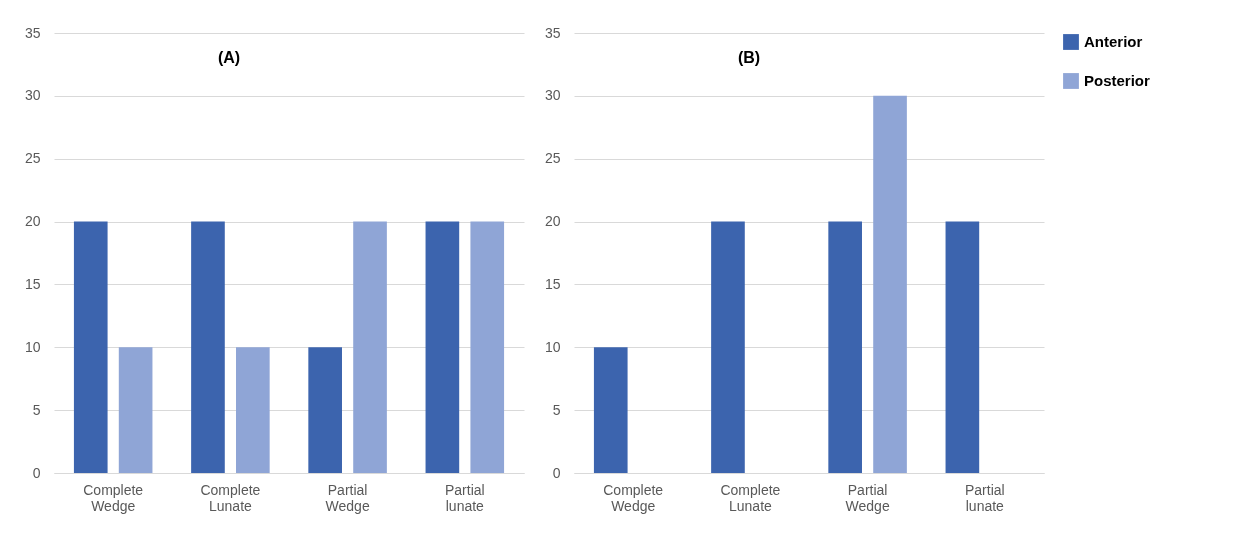 This screenshot has width=1252, height=553. What do you see at coordinates (229, 57) in the screenshot?
I see `text: (A)` at bounding box center [229, 57].